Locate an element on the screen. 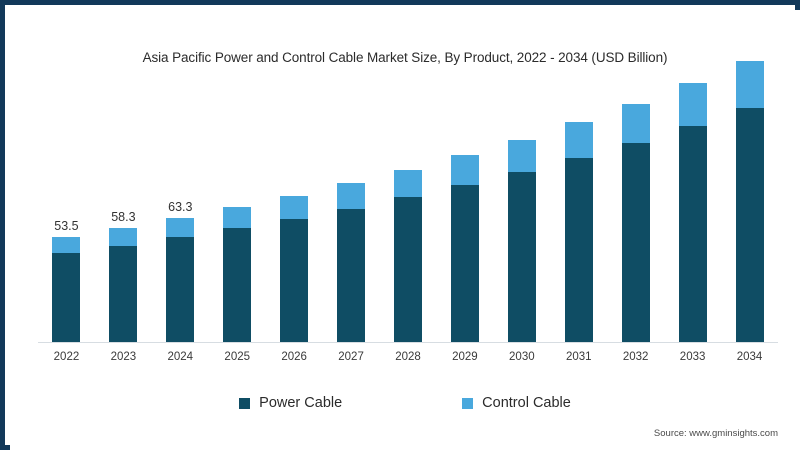  bar-value-label: 53.5 is located at coordinates (66, 226).